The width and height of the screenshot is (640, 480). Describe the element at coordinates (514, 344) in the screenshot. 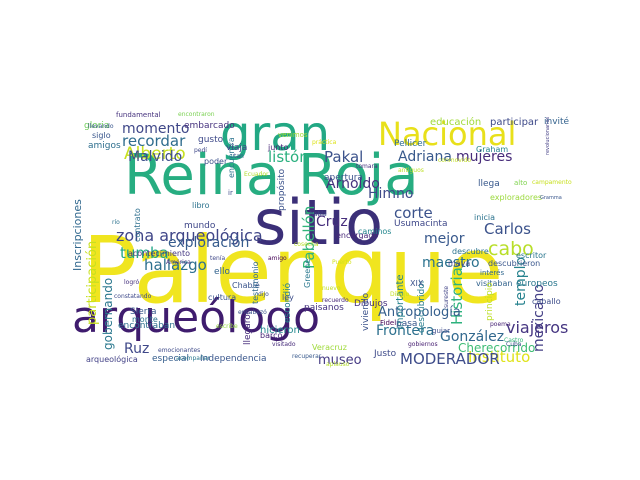

I see `word-cuba: Cuba` at that location.